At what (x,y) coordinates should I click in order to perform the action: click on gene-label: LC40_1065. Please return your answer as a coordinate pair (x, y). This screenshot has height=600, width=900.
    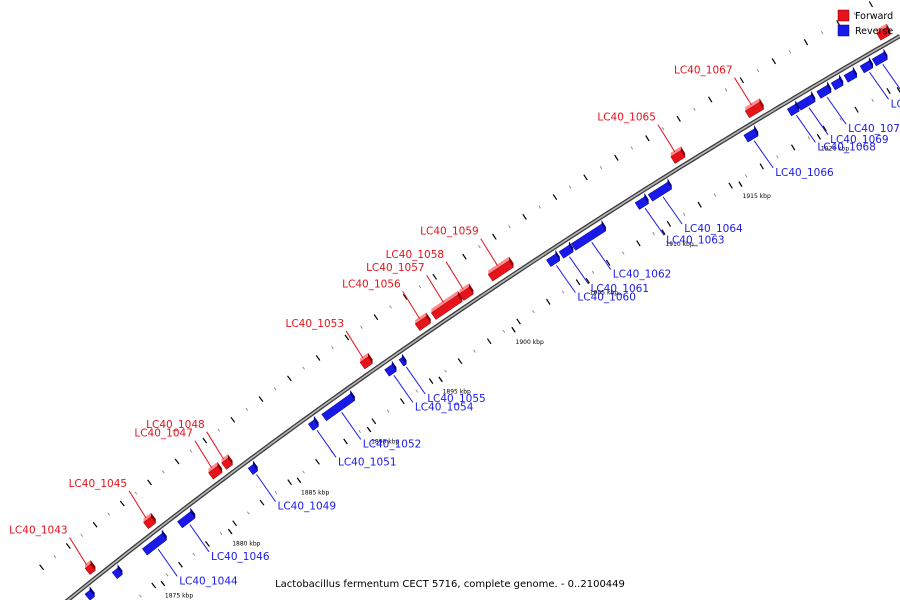
    Looking at the image, I should click on (626, 118).